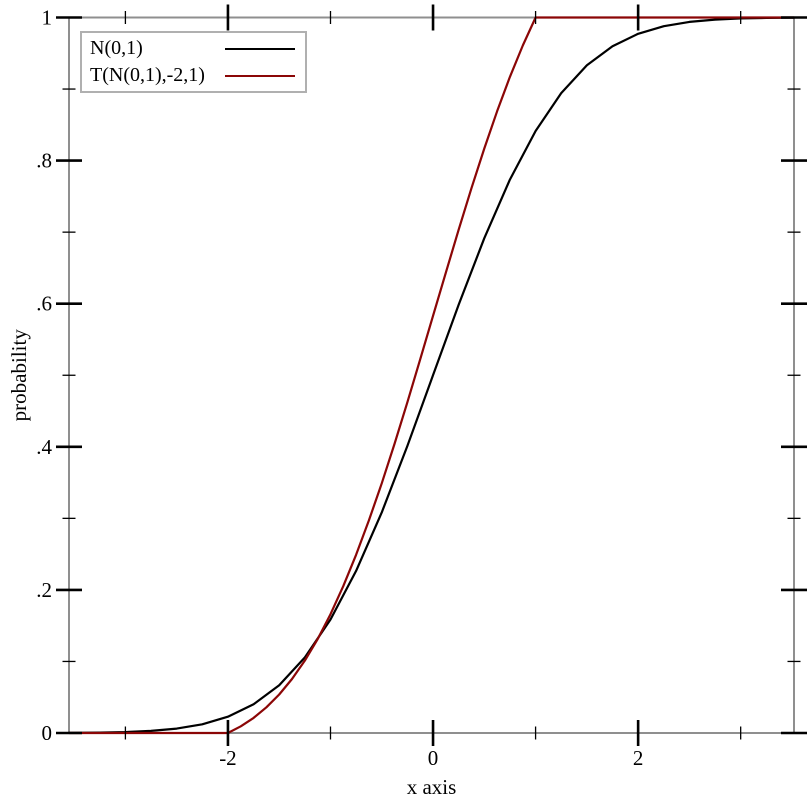 This screenshot has width=812, height=812. I want to click on y-tick-label: .8, so click(44, 161).